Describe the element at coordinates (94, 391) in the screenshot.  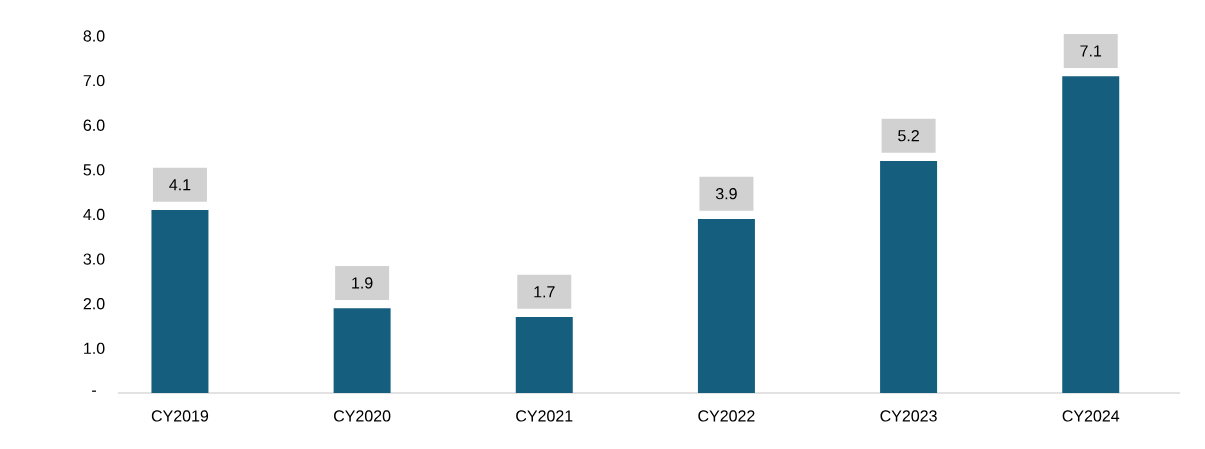
I see `y-tick-label: -` at that location.